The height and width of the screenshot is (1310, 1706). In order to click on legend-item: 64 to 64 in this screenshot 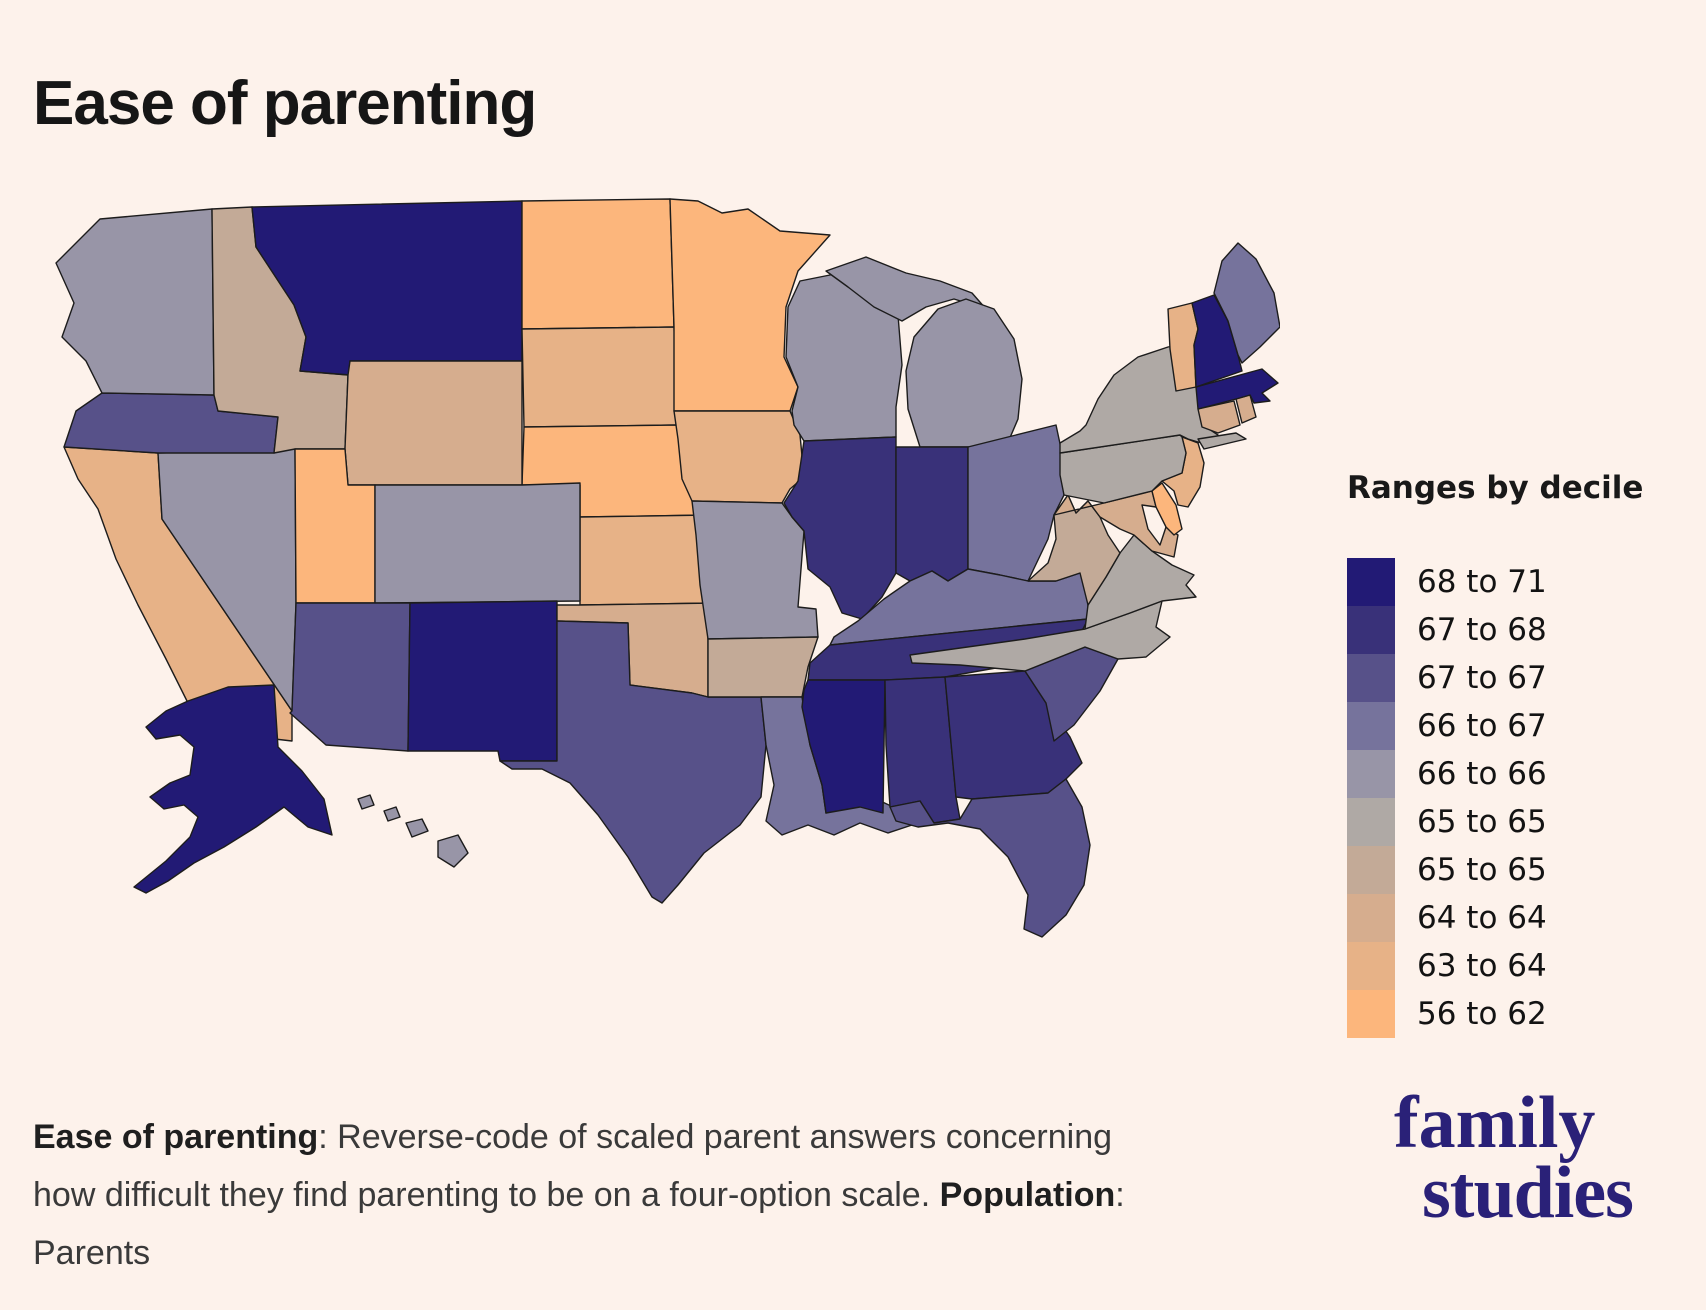, I will do `click(1512, 918)`.